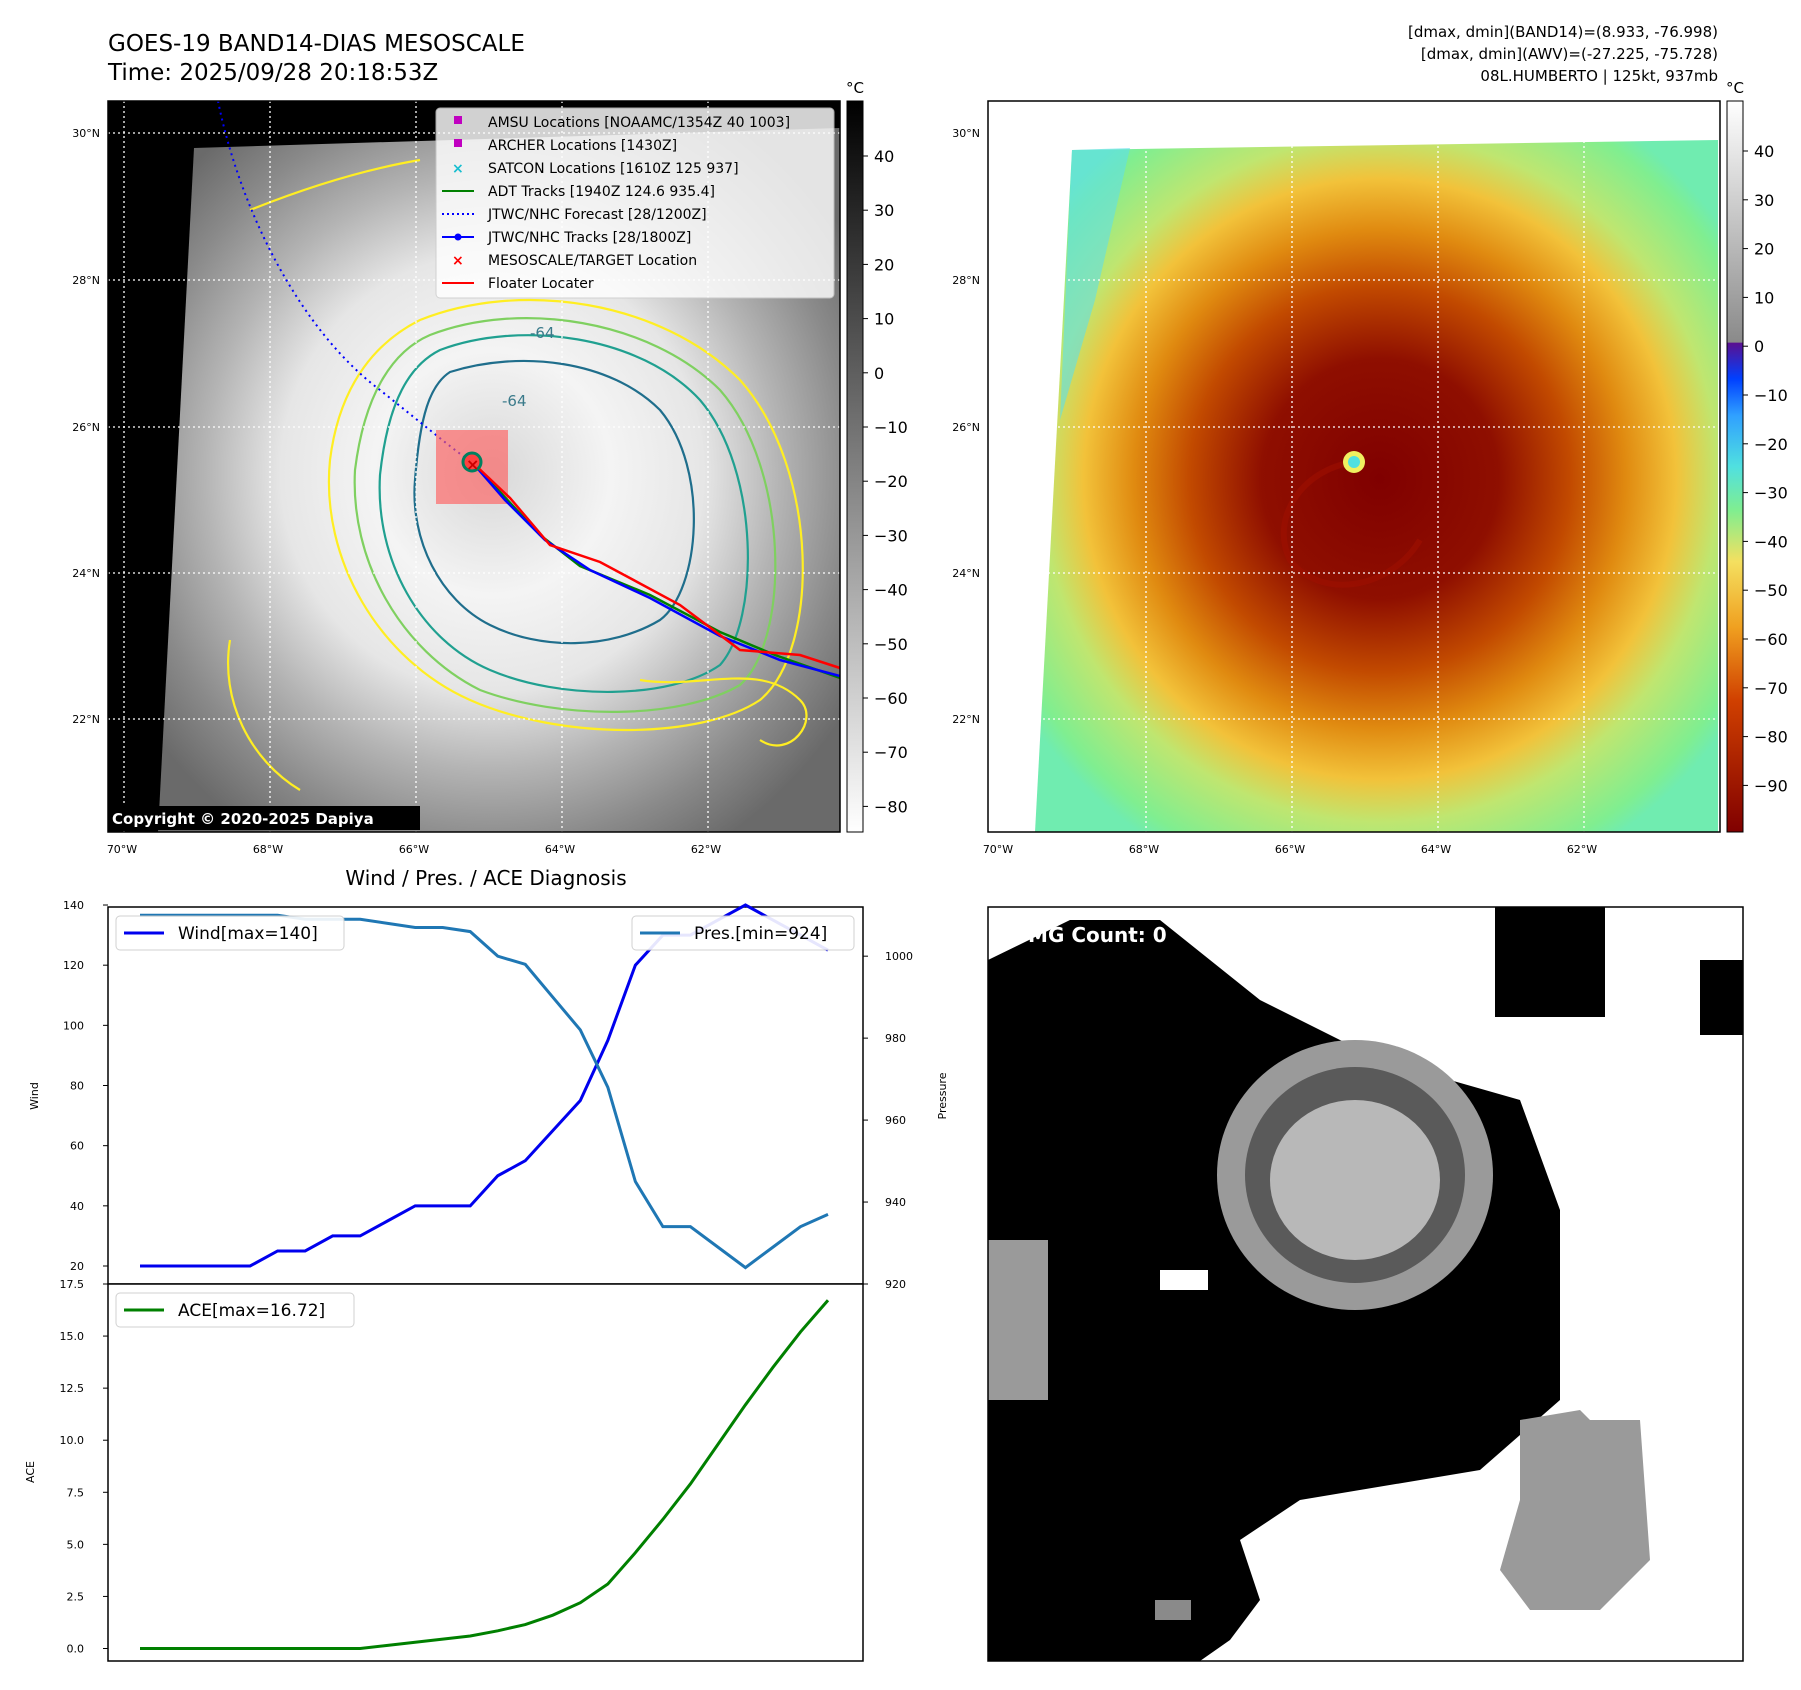 This screenshot has width=1801, height=1690. I want to click on ir-cbar-tick-label-10: −60, so click(891, 698).